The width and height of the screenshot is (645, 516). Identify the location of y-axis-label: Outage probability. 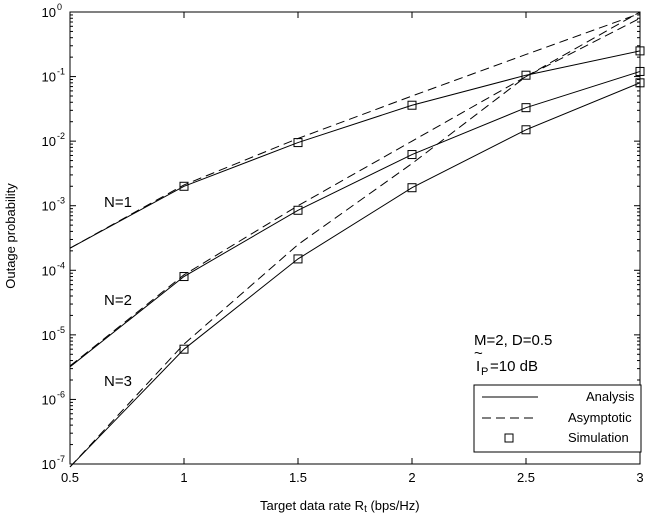
(10, 236).